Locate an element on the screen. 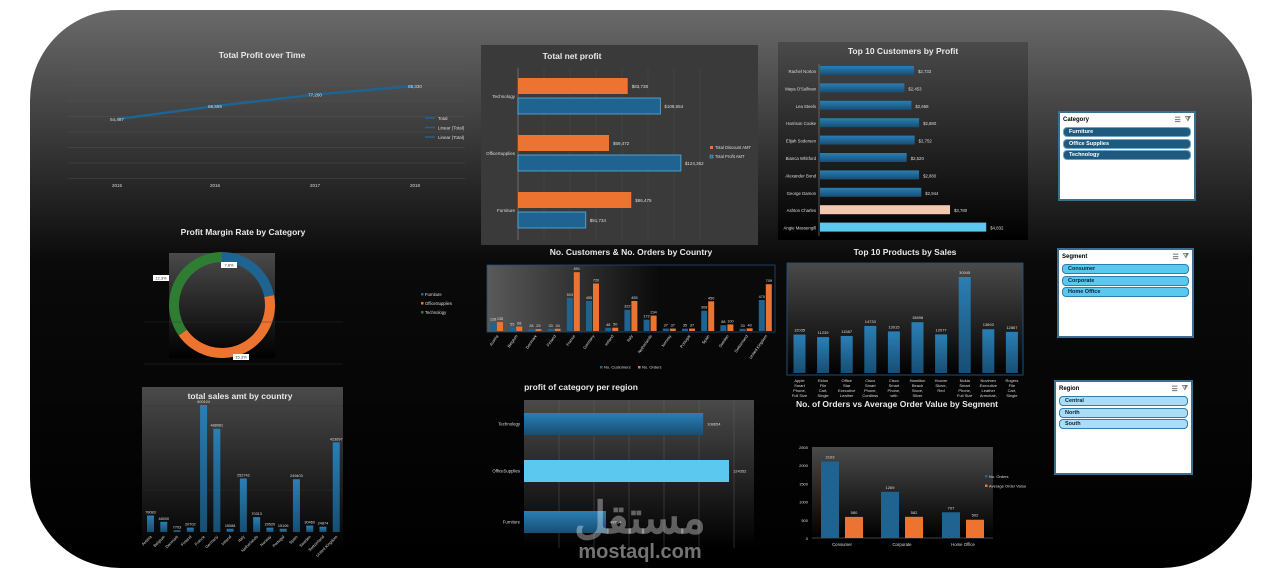 The width and height of the screenshot is (1280, 577). y-tick-label: 2000 is located at coordinates (804, 465).